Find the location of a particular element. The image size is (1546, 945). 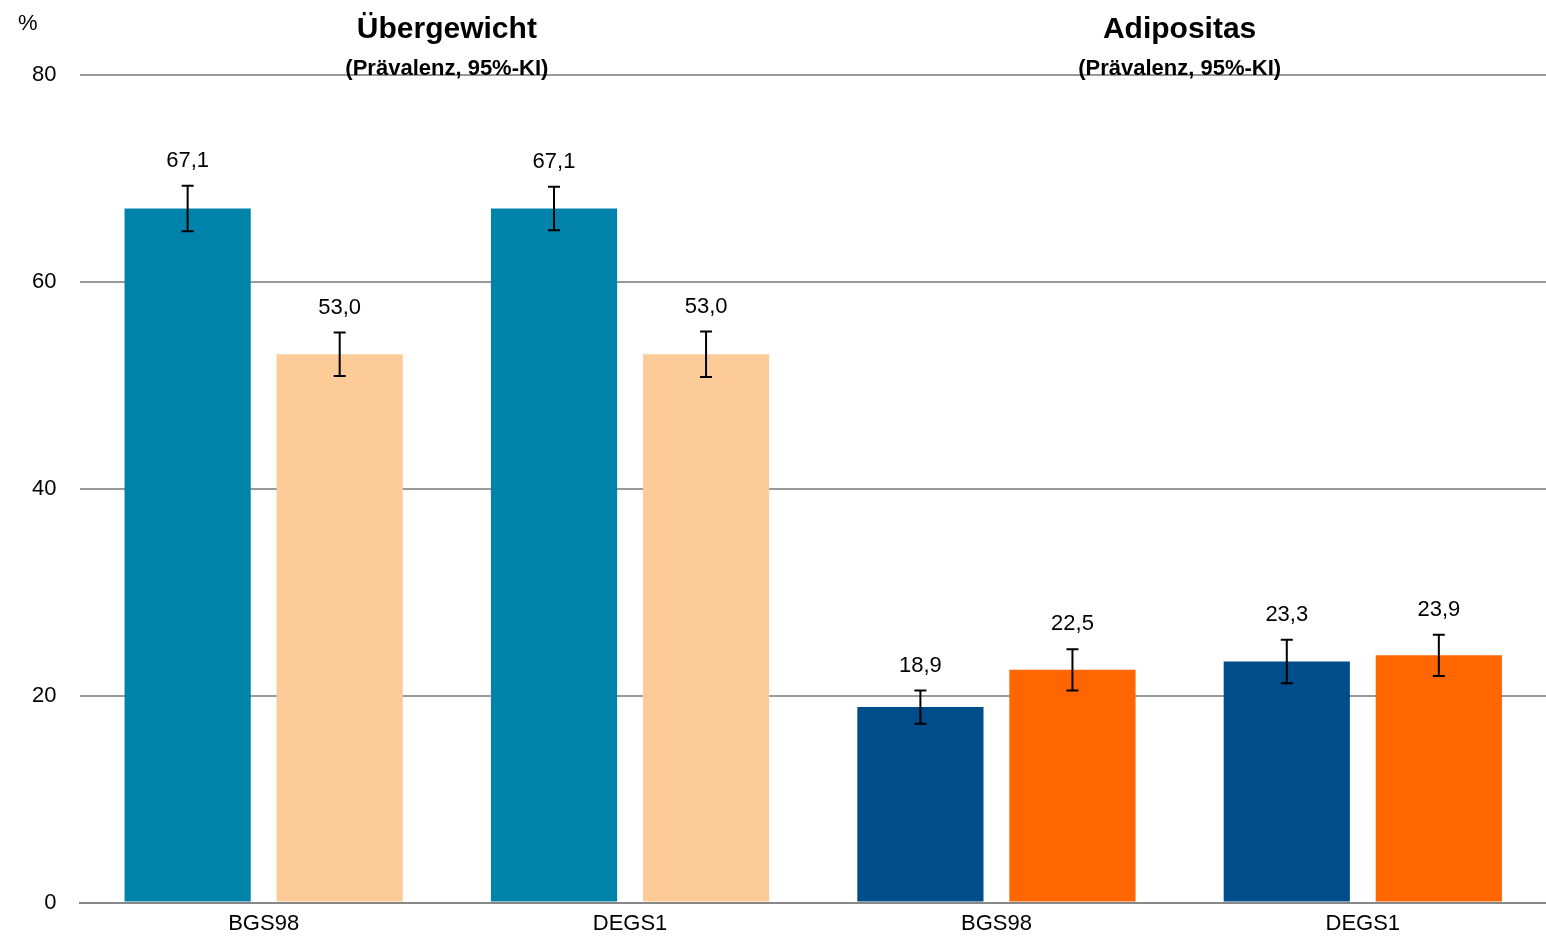

text: Adipositas is located at coordinates (1179, 27).